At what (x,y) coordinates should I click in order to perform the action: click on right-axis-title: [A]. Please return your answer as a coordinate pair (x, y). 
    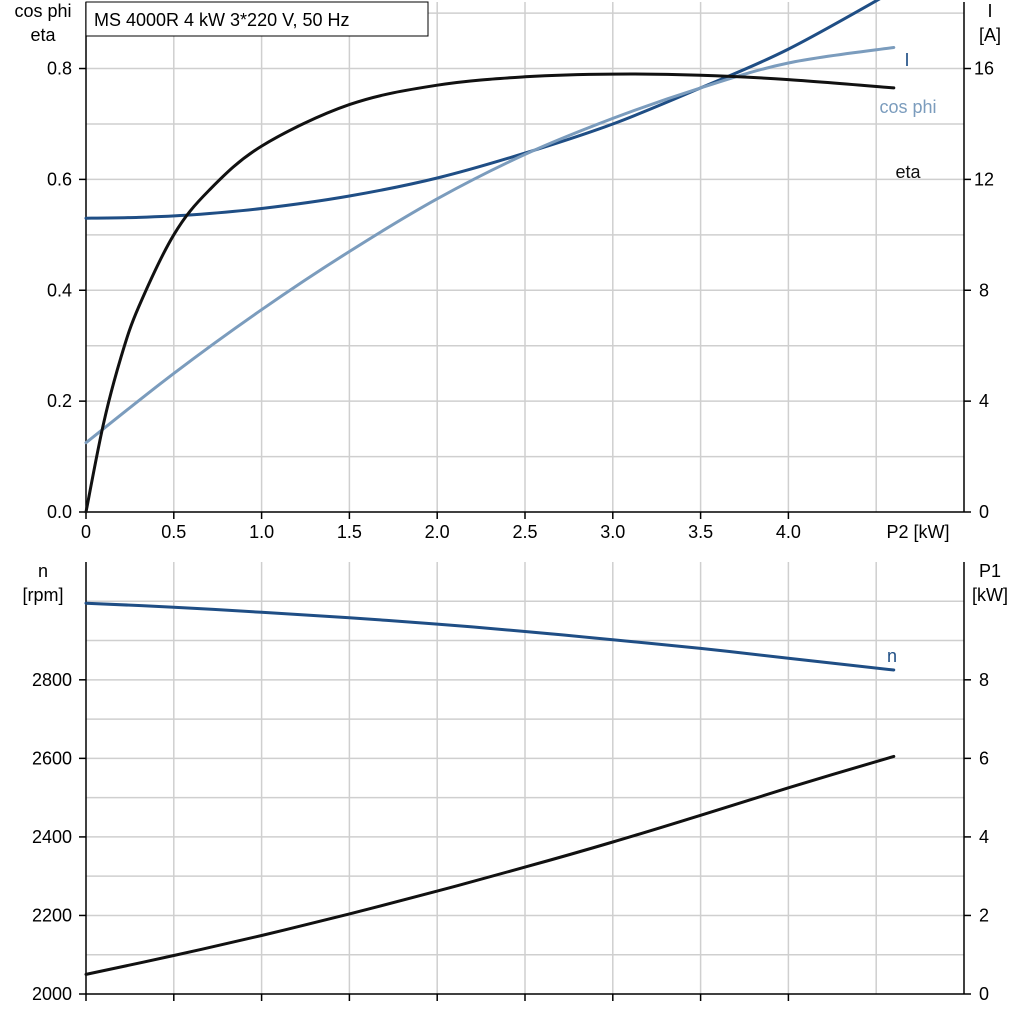
    Looking at the image, I should click on (990, 35).